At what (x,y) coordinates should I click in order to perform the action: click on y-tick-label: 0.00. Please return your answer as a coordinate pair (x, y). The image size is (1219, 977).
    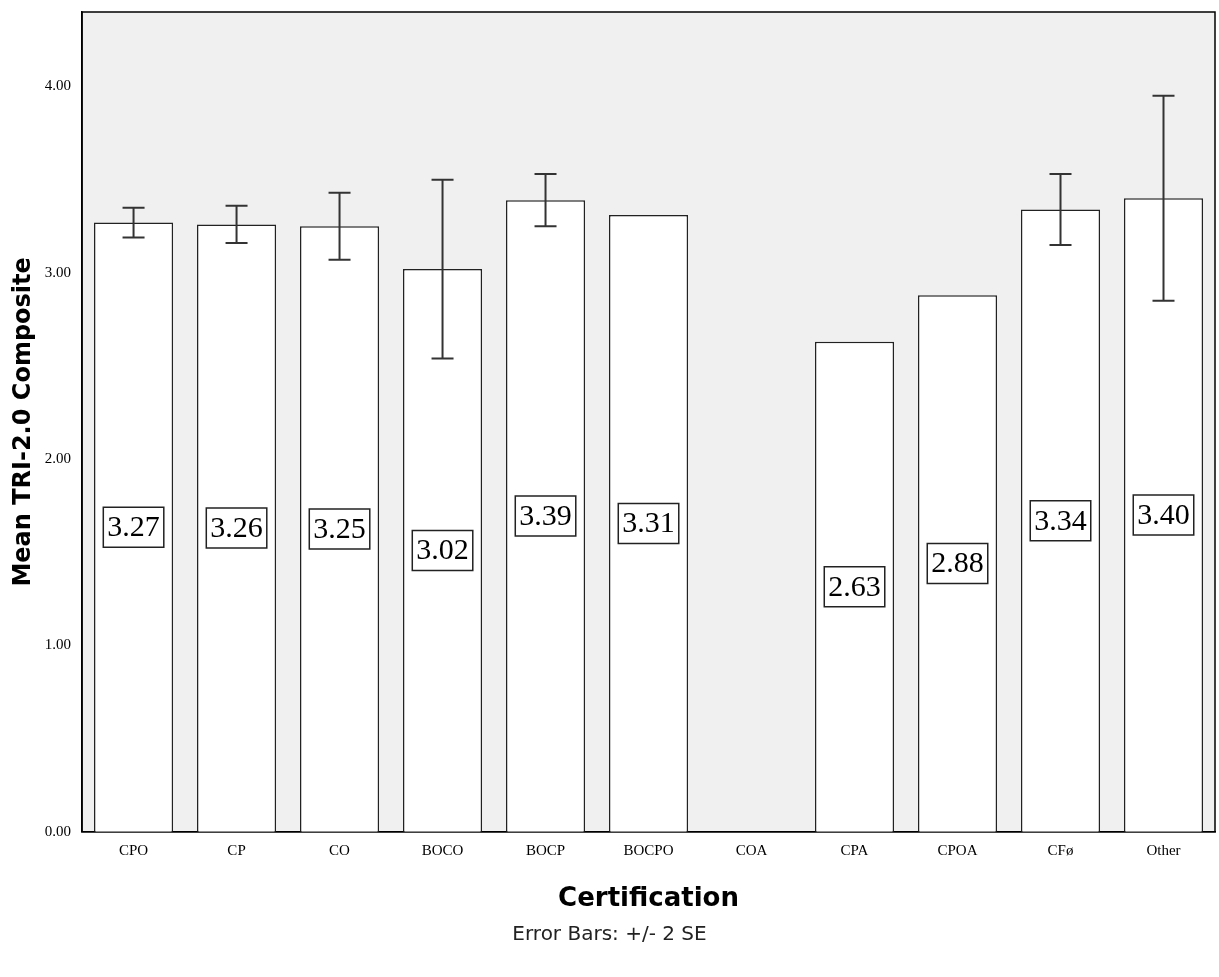
    Looking at the image, I should click on (58, 830).